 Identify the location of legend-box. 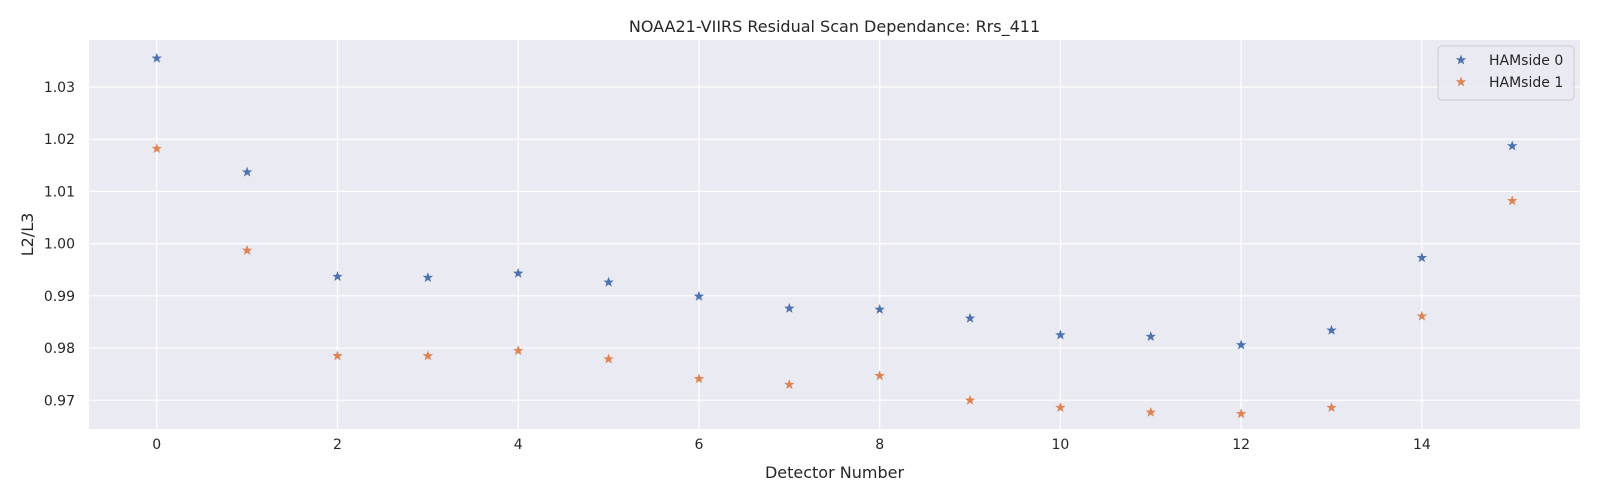
(1506, 73).